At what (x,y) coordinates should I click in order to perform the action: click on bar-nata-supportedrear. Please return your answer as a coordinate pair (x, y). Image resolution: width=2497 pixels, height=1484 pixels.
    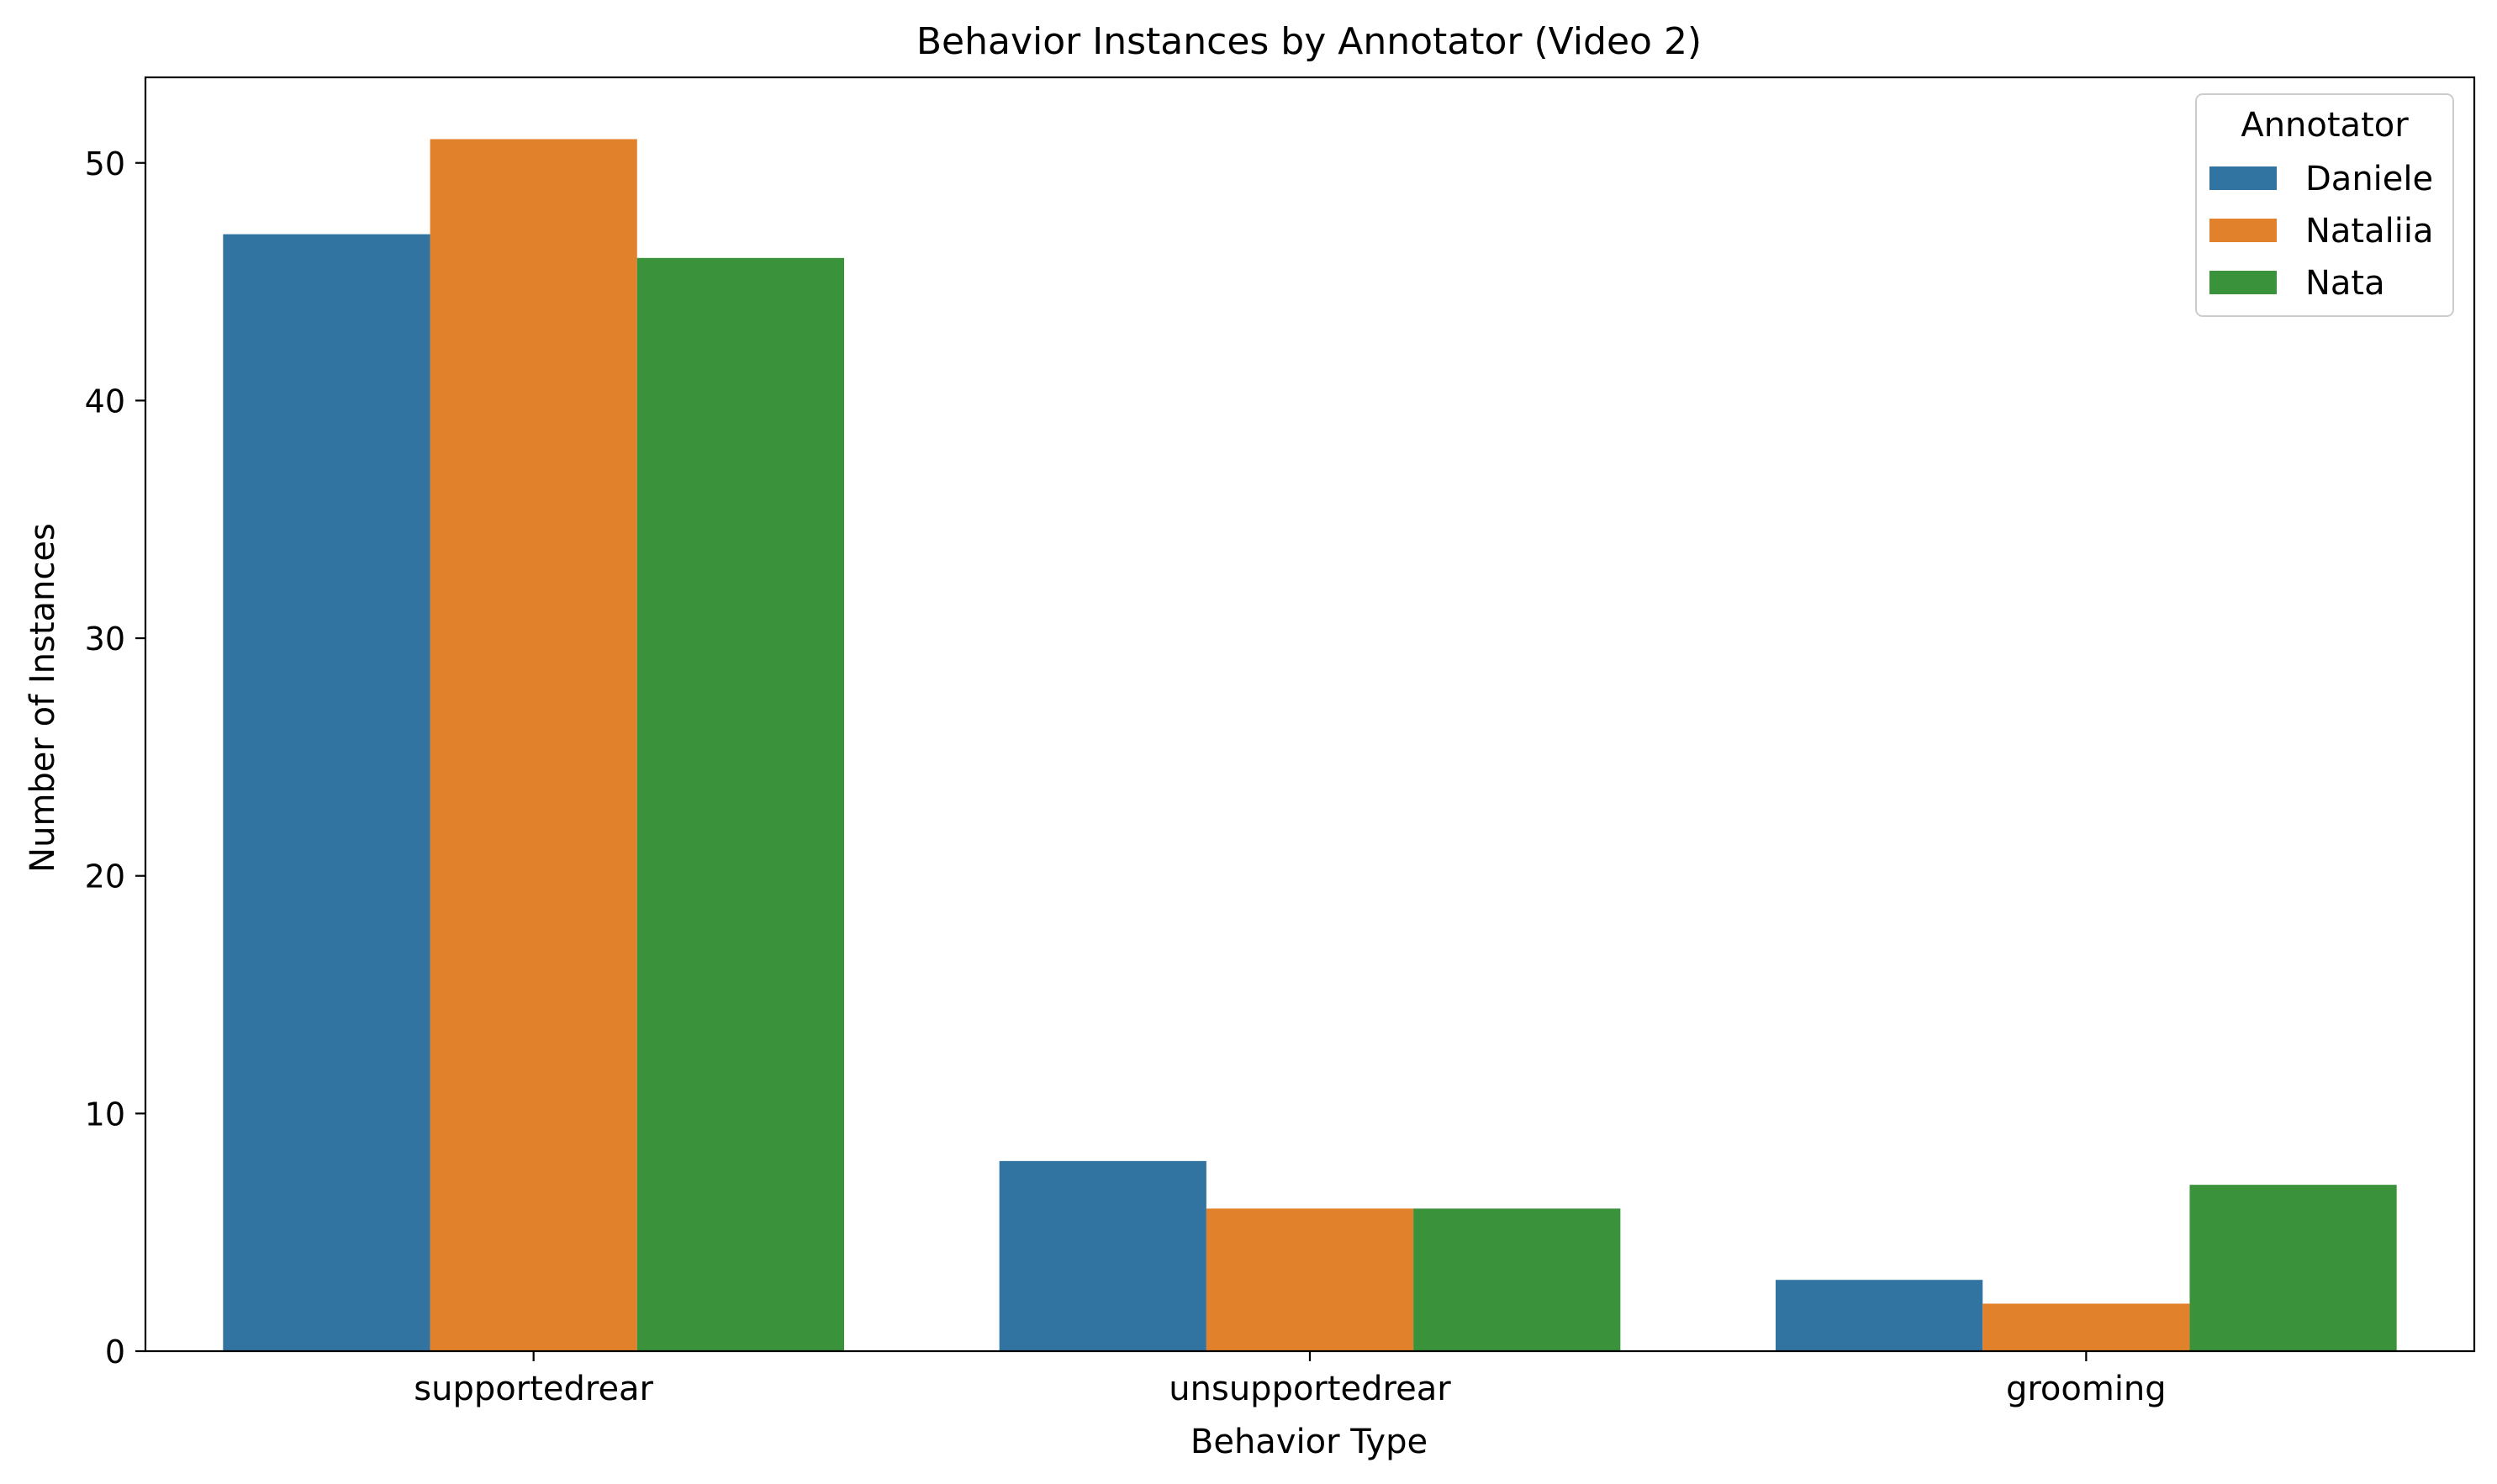
    Looking at the image, I should click on (740, 804).